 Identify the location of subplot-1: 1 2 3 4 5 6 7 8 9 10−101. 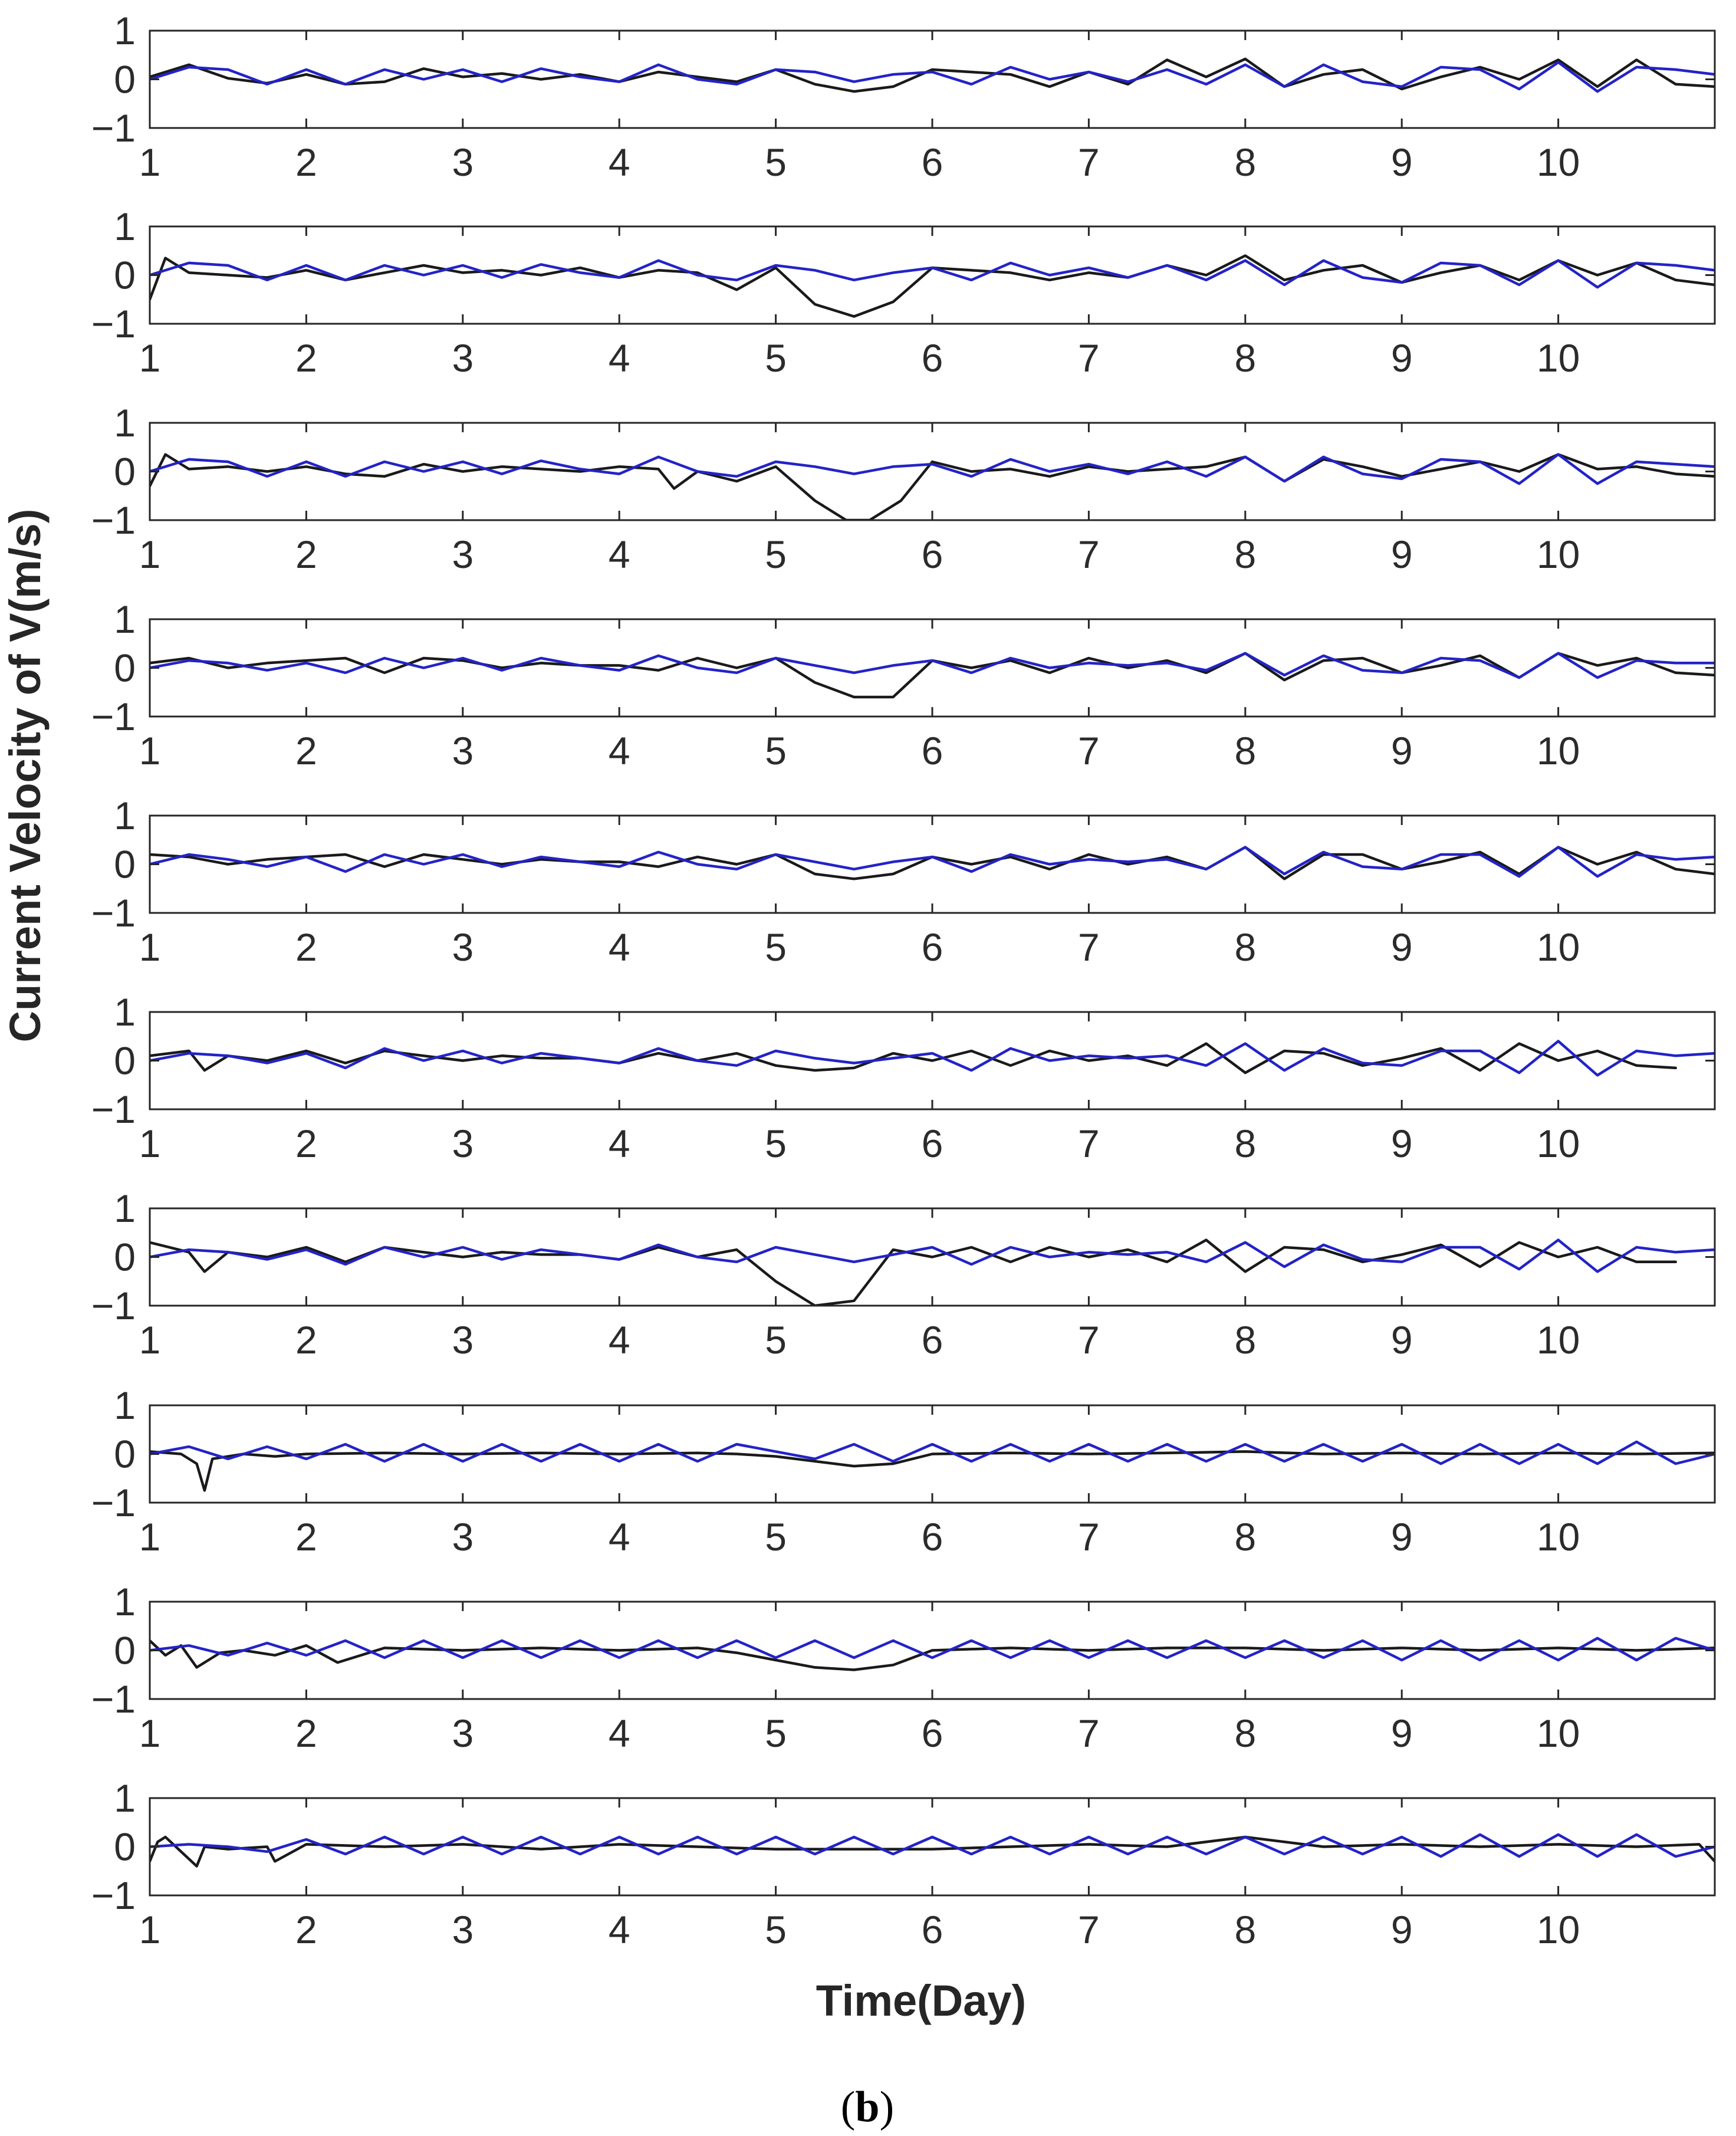
(903, 96).